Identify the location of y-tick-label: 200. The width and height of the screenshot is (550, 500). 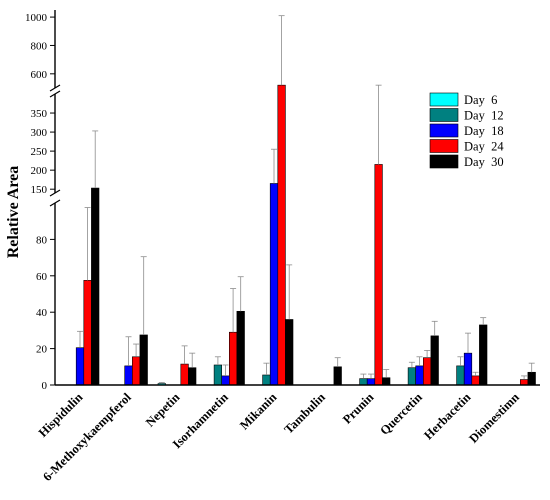
(39, 171).